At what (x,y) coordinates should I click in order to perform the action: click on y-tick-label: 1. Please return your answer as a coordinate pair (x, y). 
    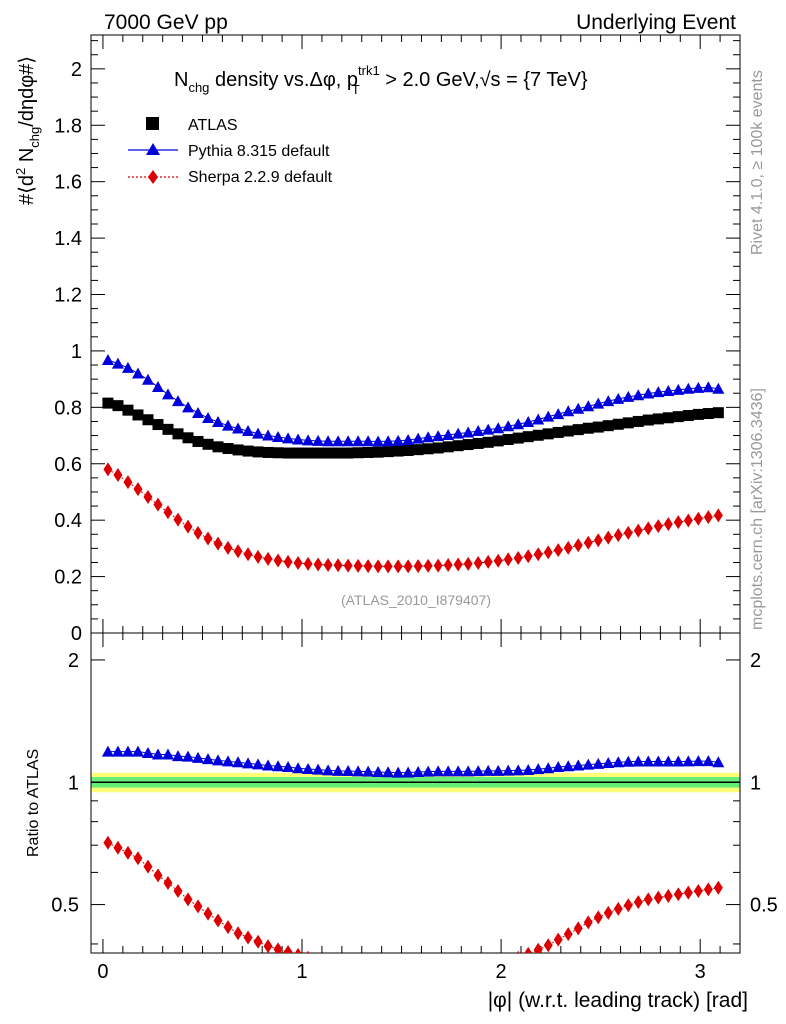
    Looking at the image, I should click on (76, 352).